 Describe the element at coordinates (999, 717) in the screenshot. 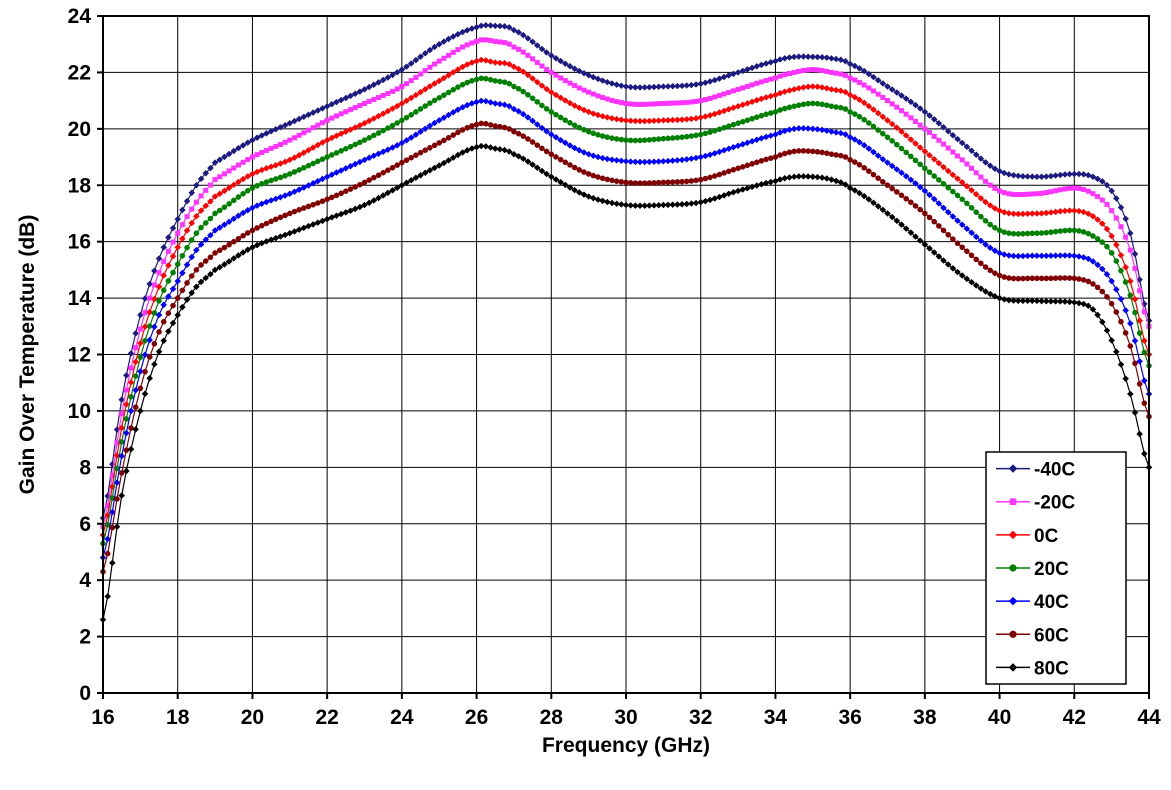

I see `x-tick-label: 40` at that location.